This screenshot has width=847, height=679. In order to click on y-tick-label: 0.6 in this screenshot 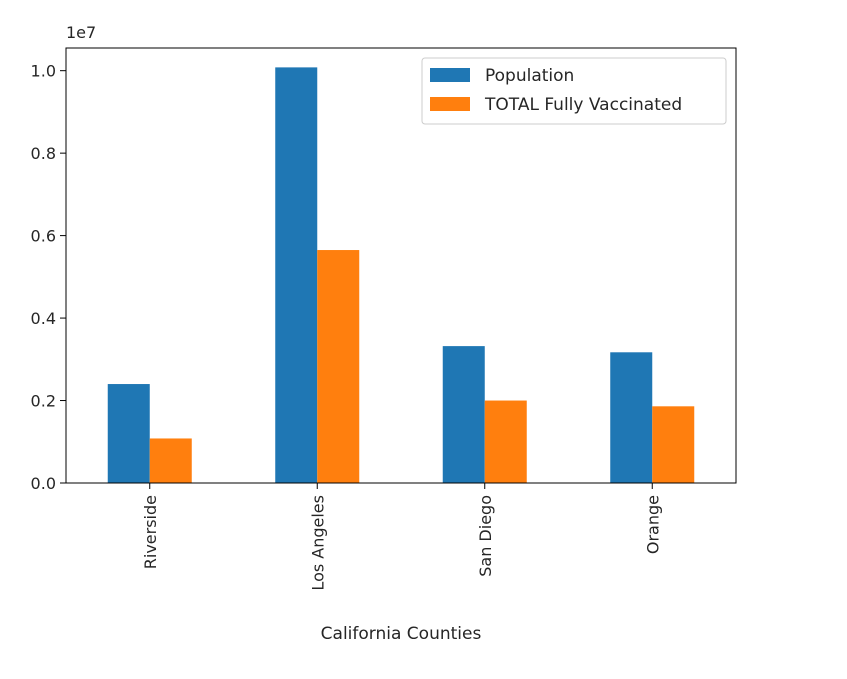, I will do `click(43, 236)`.